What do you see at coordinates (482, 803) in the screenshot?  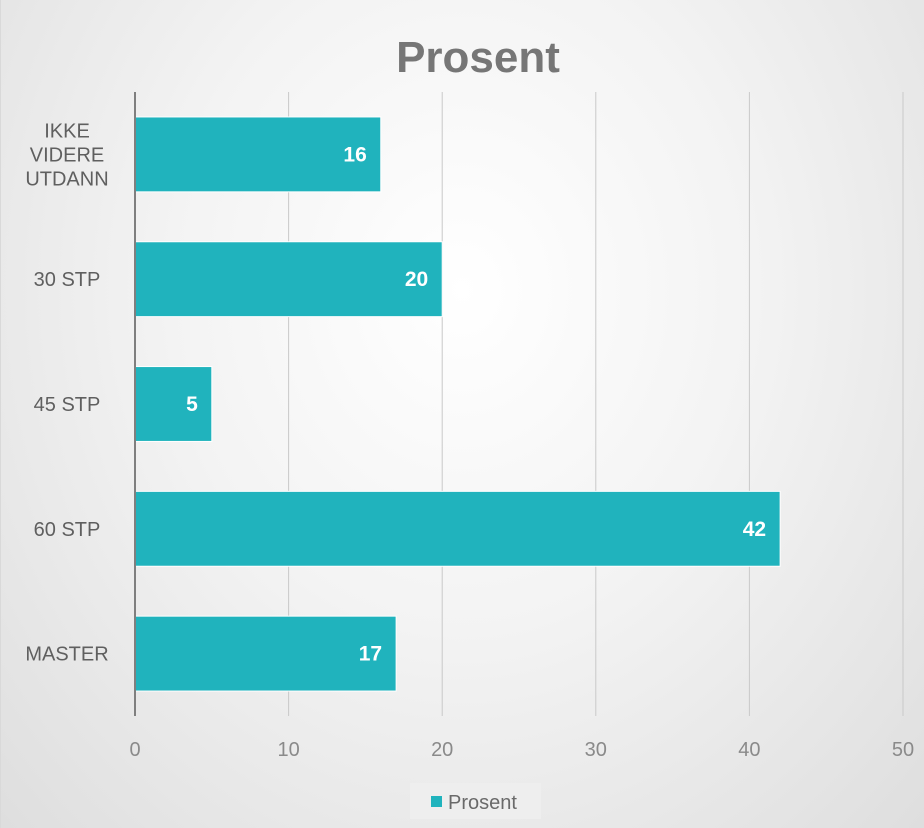 I see `legend-label: Prosent` at bounding box center [482, 803].